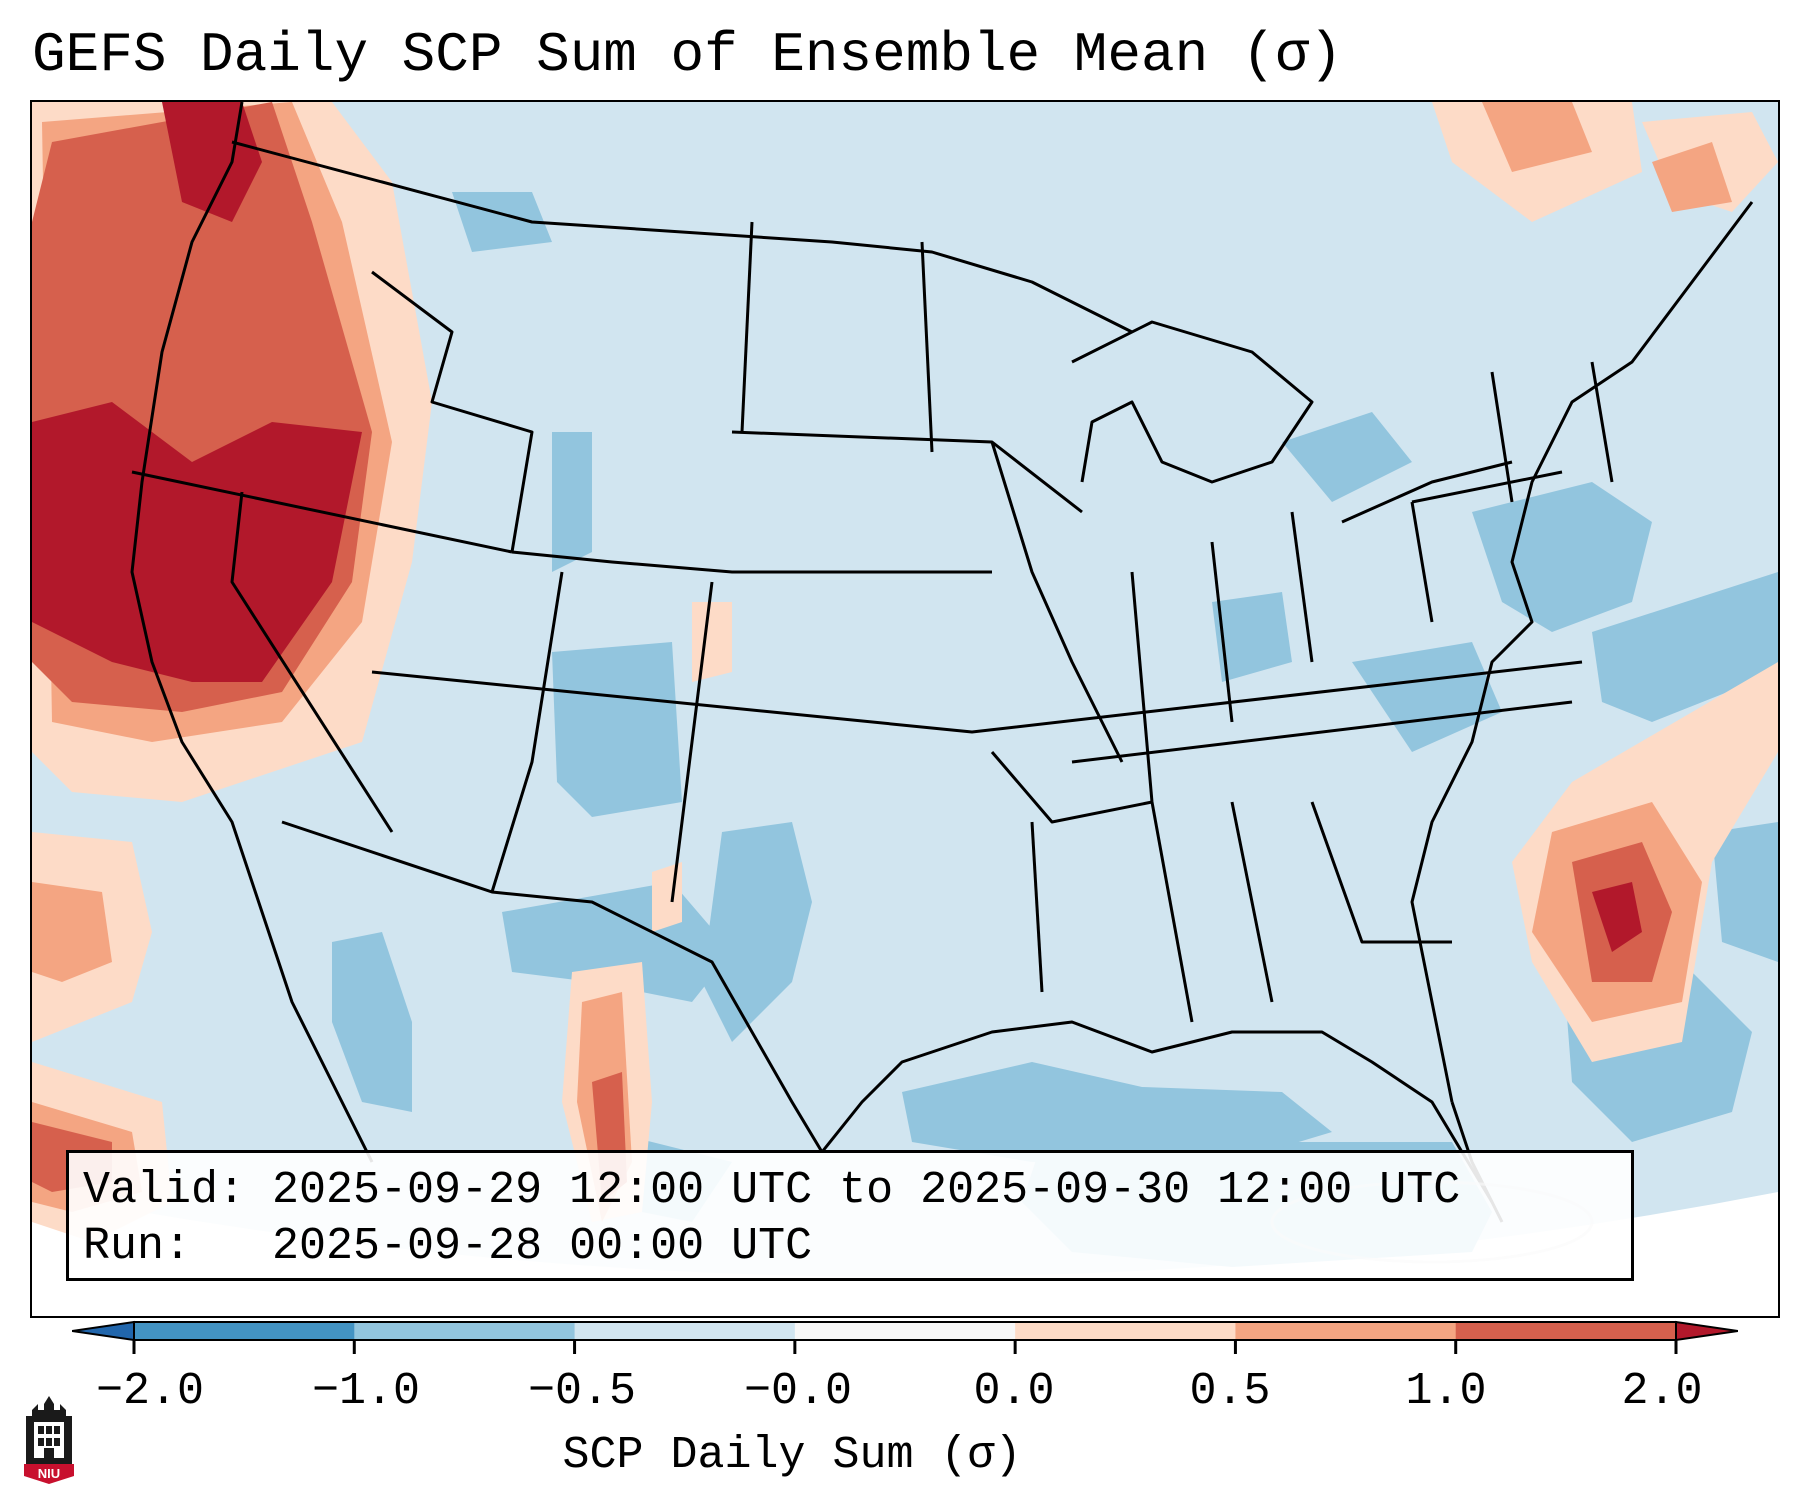  I want to click on colorbar-tick-label: 0.0, so click(1014, 1391).